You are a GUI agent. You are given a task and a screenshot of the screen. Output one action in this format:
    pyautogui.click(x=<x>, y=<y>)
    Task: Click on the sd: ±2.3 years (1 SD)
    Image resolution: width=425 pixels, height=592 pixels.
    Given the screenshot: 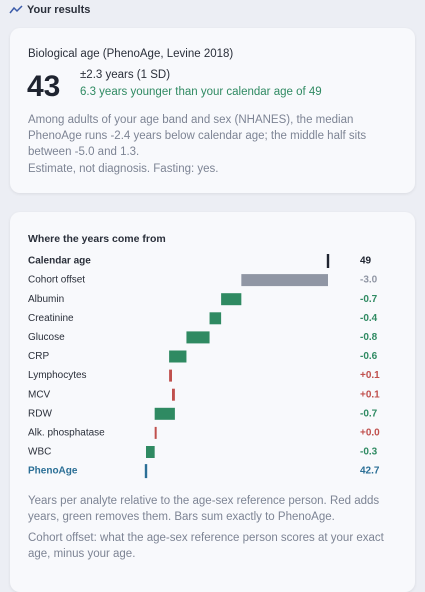 What is the action you would take?
    pyautogui.click(x=125, y=75)
    